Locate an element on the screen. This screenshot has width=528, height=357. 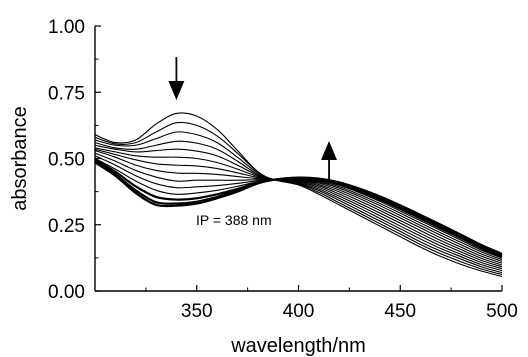
y-tick-label-4: 1.00 is located at coordinates (66, 27).